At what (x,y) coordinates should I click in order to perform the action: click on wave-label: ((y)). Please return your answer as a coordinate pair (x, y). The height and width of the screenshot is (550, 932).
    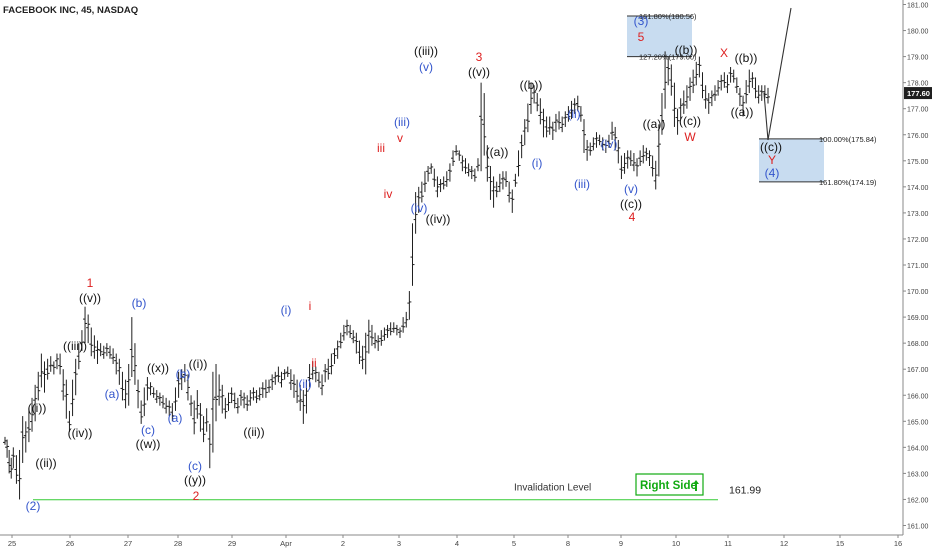
    Looking at the image, I should click on (195, 480).